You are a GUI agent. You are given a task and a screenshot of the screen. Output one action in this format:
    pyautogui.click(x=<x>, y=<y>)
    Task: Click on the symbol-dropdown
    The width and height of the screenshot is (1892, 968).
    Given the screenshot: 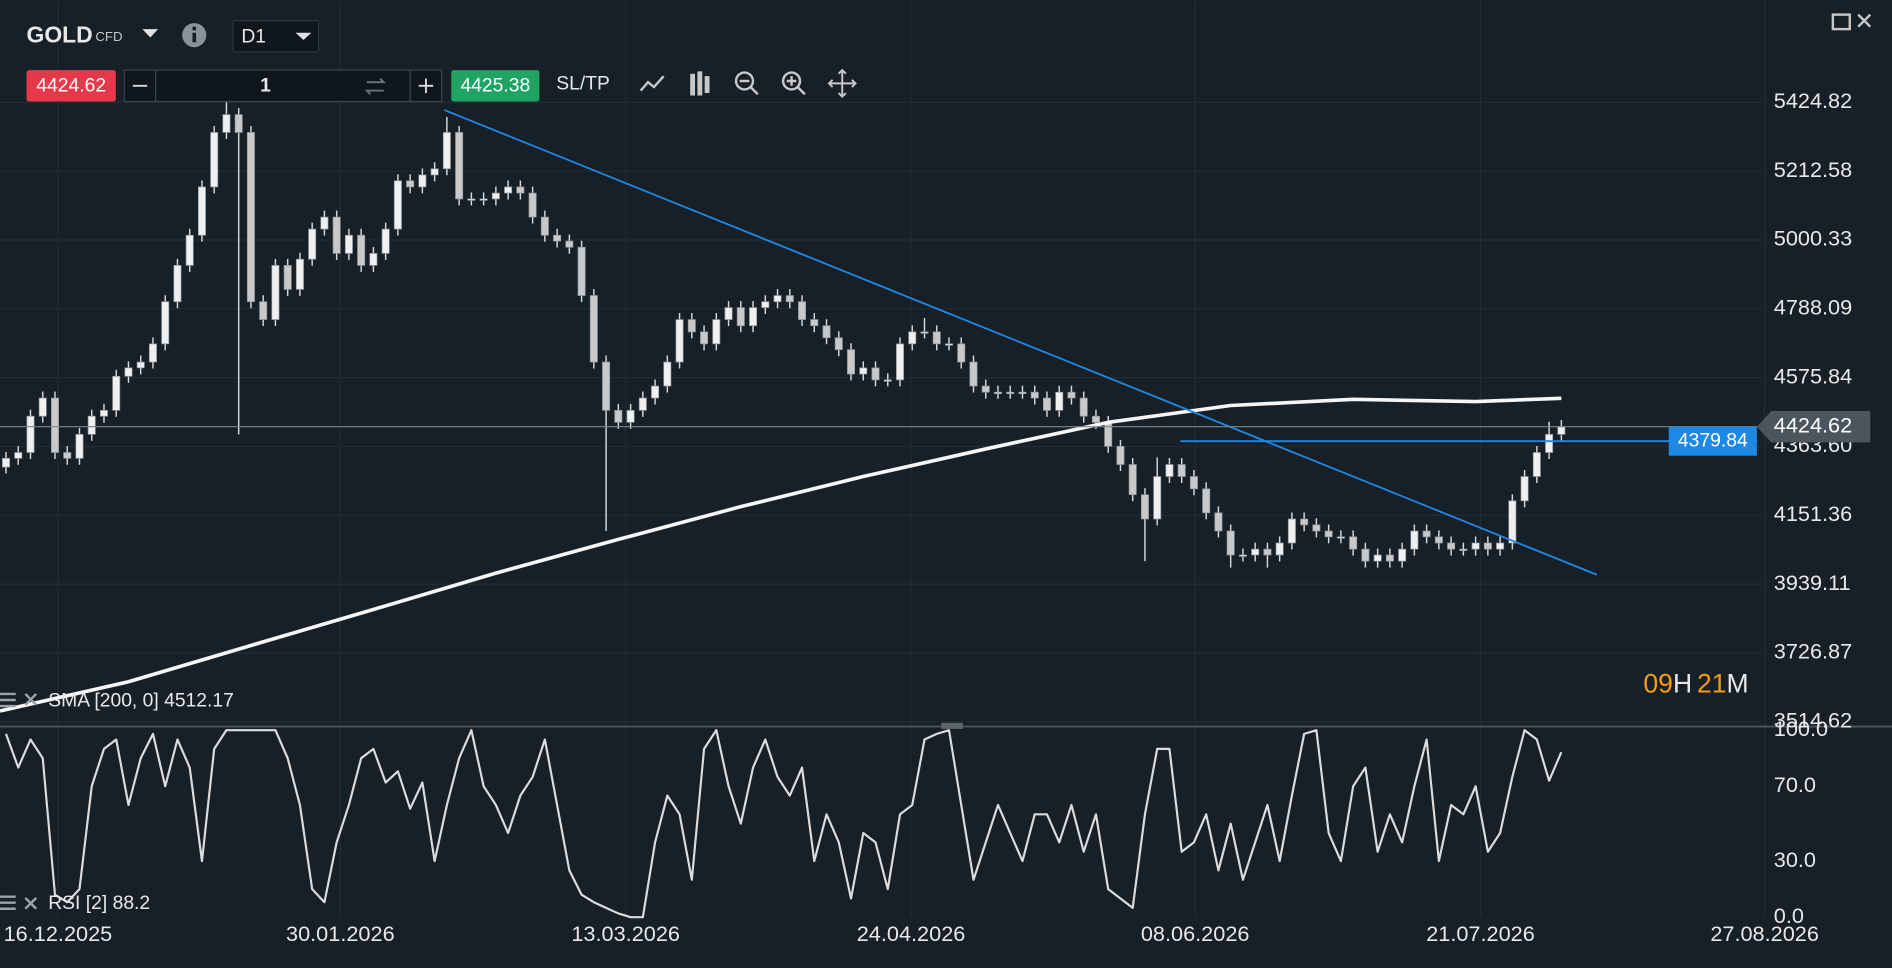 What is the action you would take?
    pyautogui.click(x=150, y=33)
    